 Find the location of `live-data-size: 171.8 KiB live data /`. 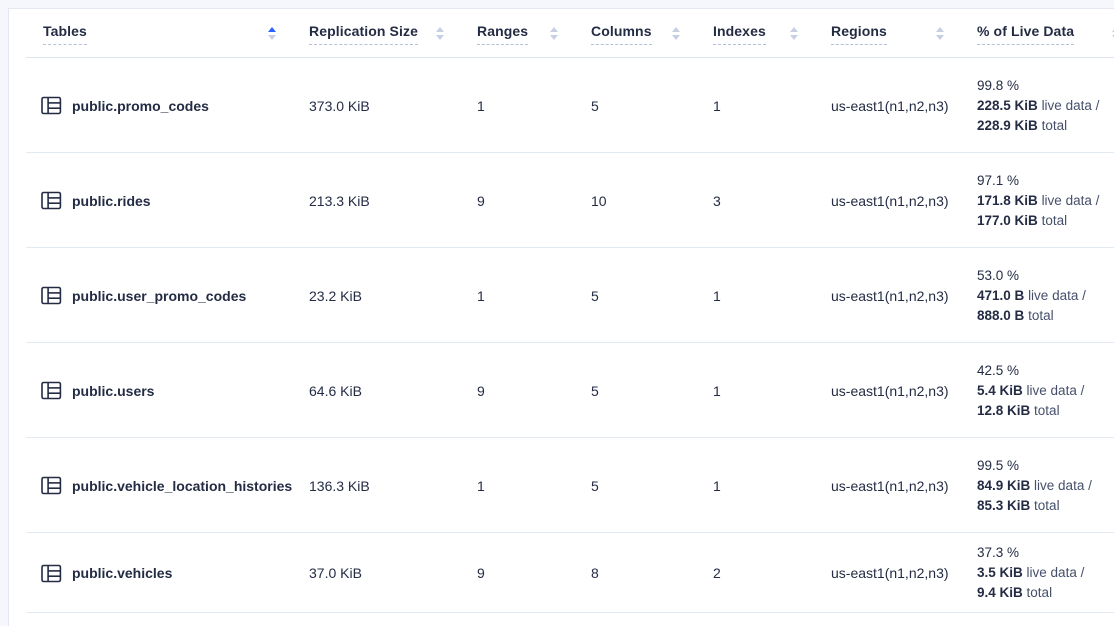

live-data-size: 171.8 KiB live data / is located at coordinates (1038, 200).